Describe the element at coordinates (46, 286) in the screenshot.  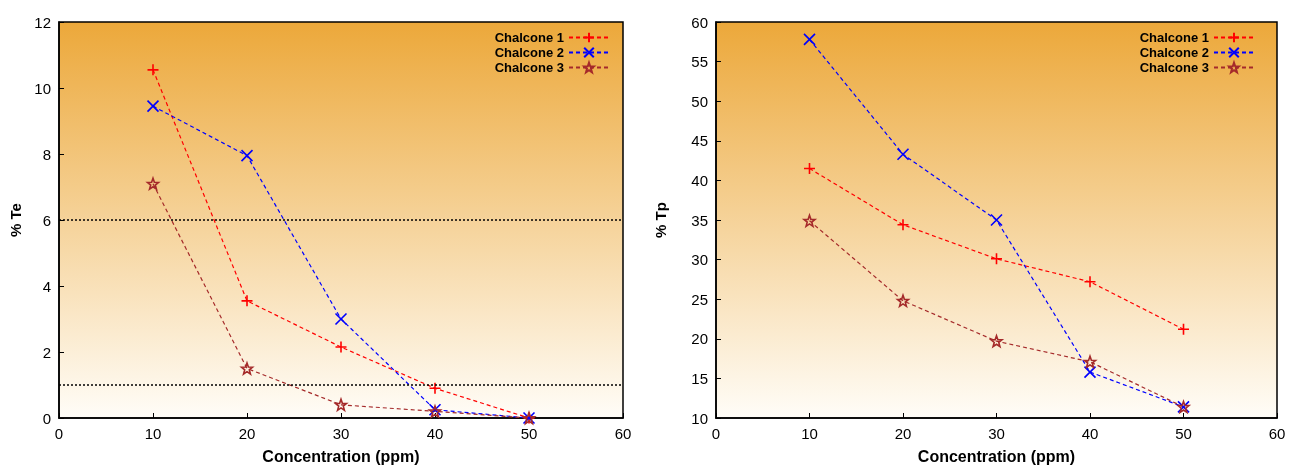
I see `y-tick-label: 4` at that location.